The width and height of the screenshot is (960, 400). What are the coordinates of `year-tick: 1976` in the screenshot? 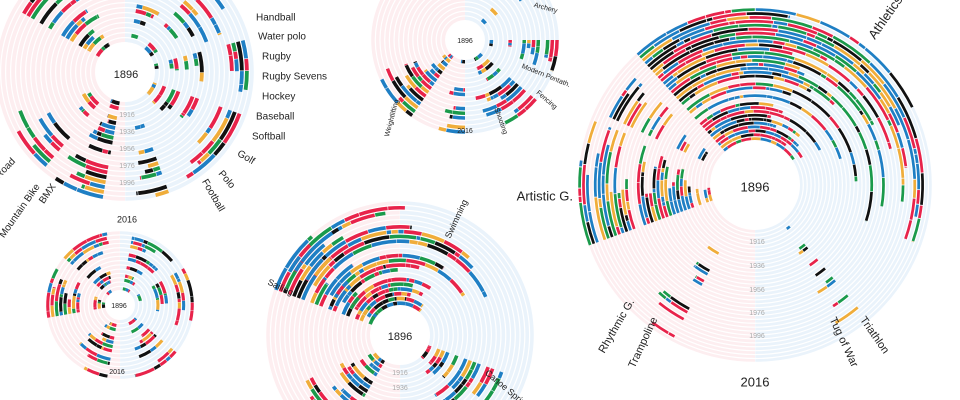 It's located at (127, 166).